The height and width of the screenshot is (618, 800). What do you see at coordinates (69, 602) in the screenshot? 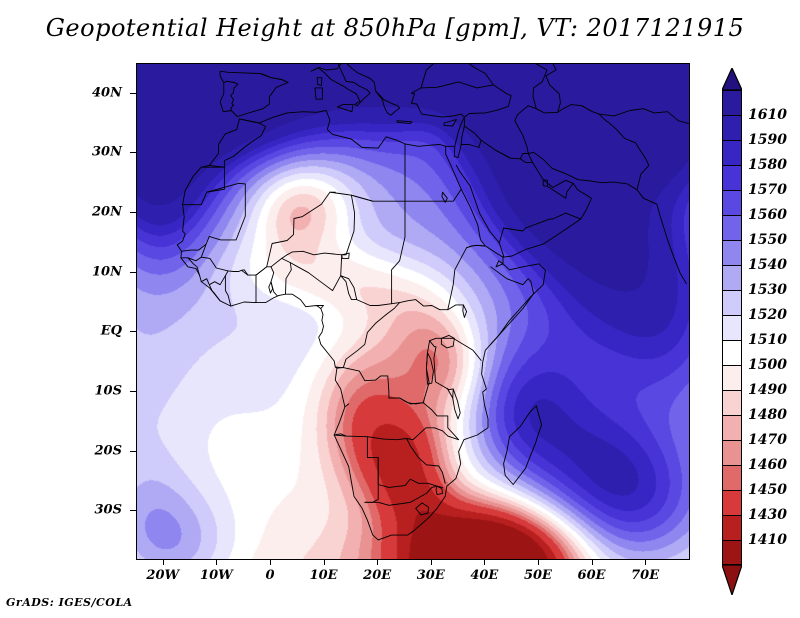
I see `credit-text: GrADS: IGES/COLA` at bounding box center [69, 602].